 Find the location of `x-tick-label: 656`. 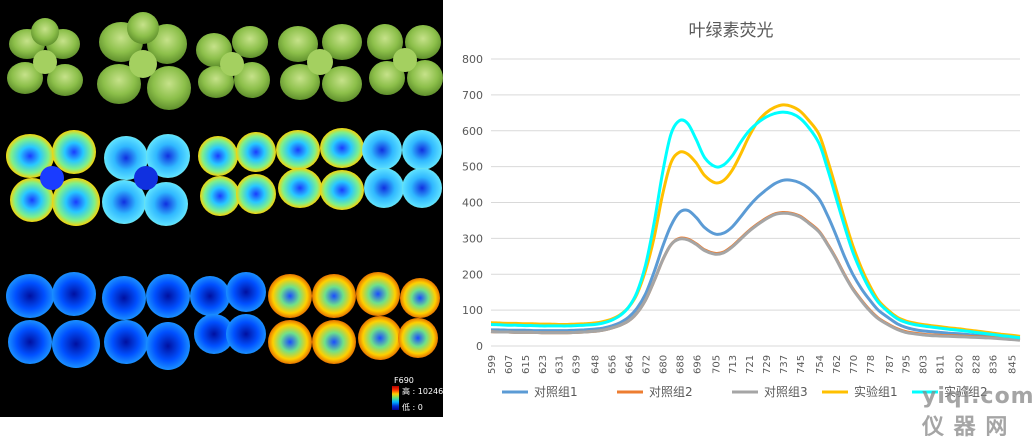

x-tick-label: 656 is located at coordinates (613, 364).